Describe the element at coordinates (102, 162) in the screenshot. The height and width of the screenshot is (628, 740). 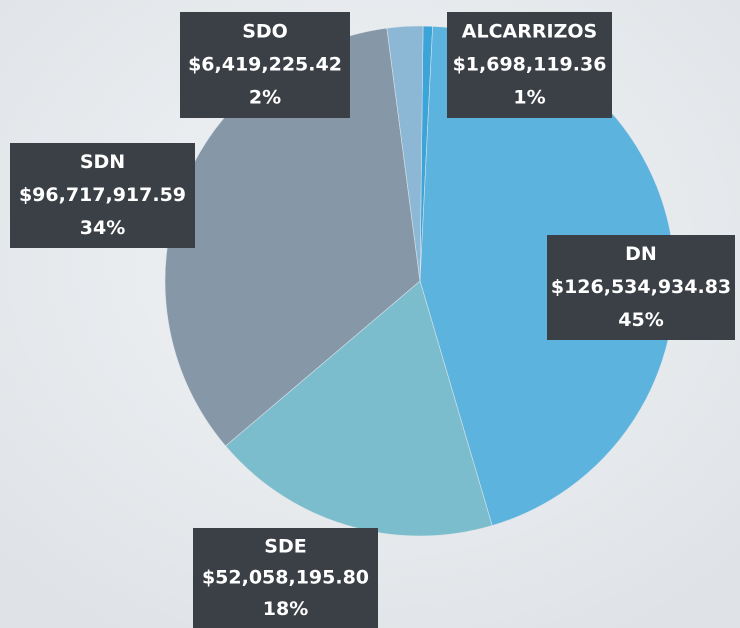
I see `category-label: SDN` at that location.